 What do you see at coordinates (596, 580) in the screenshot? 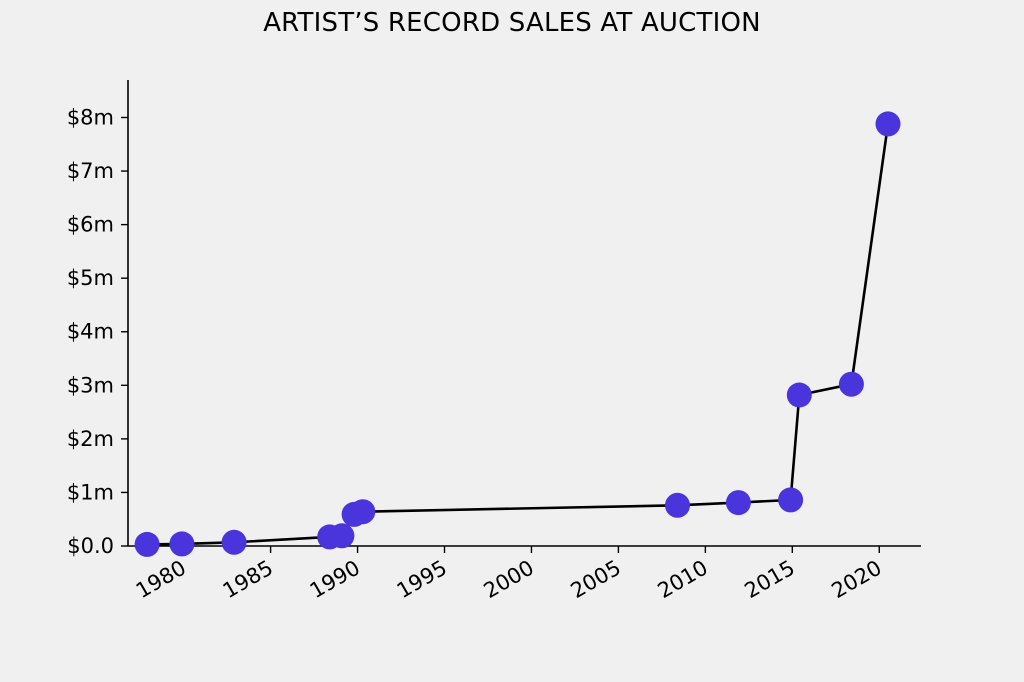
I see `x-tick-label: 2005` at bounding box center [596, 580].